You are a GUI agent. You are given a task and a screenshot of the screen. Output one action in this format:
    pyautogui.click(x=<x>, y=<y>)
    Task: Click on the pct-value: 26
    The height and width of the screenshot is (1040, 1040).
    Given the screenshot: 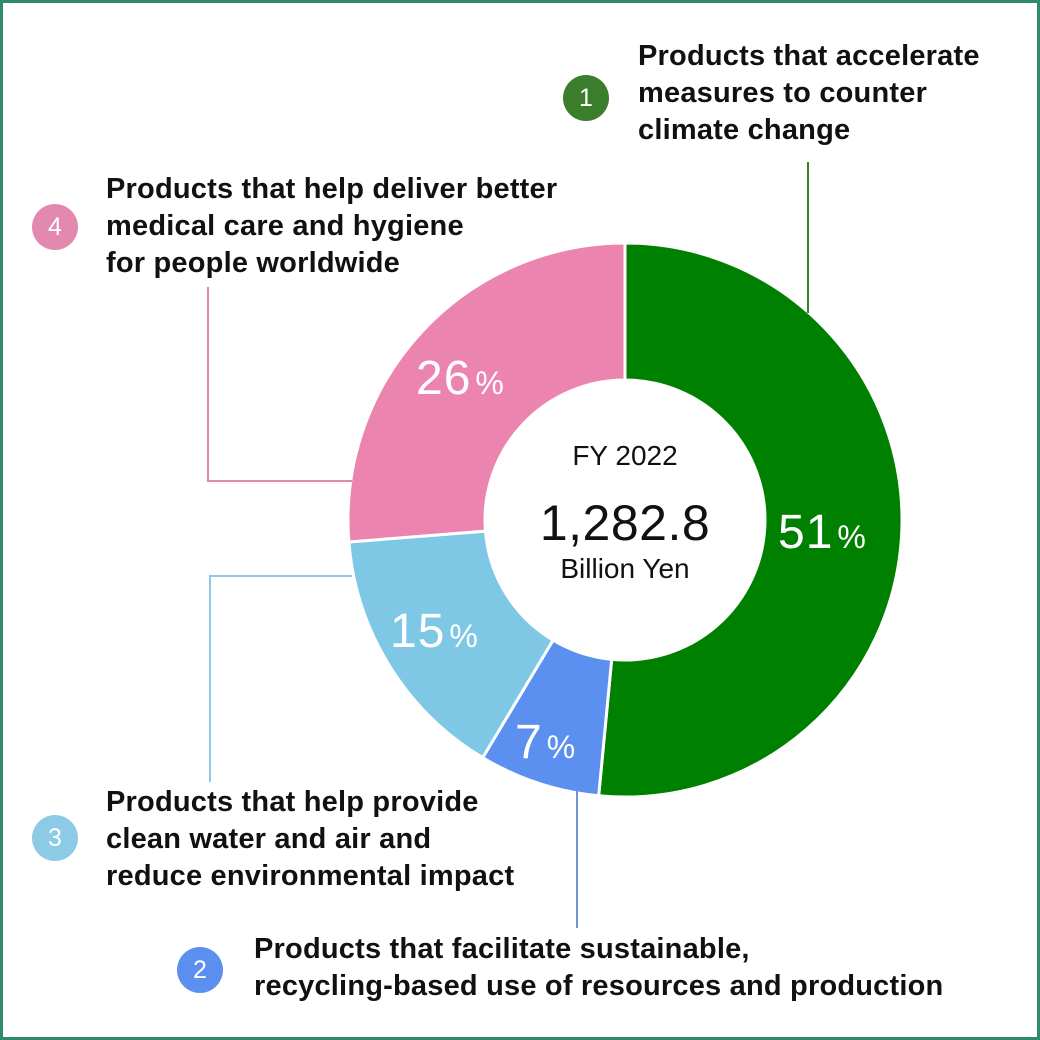 What is the action you would take?
    pyautogui.click(x=444, y=378)
    